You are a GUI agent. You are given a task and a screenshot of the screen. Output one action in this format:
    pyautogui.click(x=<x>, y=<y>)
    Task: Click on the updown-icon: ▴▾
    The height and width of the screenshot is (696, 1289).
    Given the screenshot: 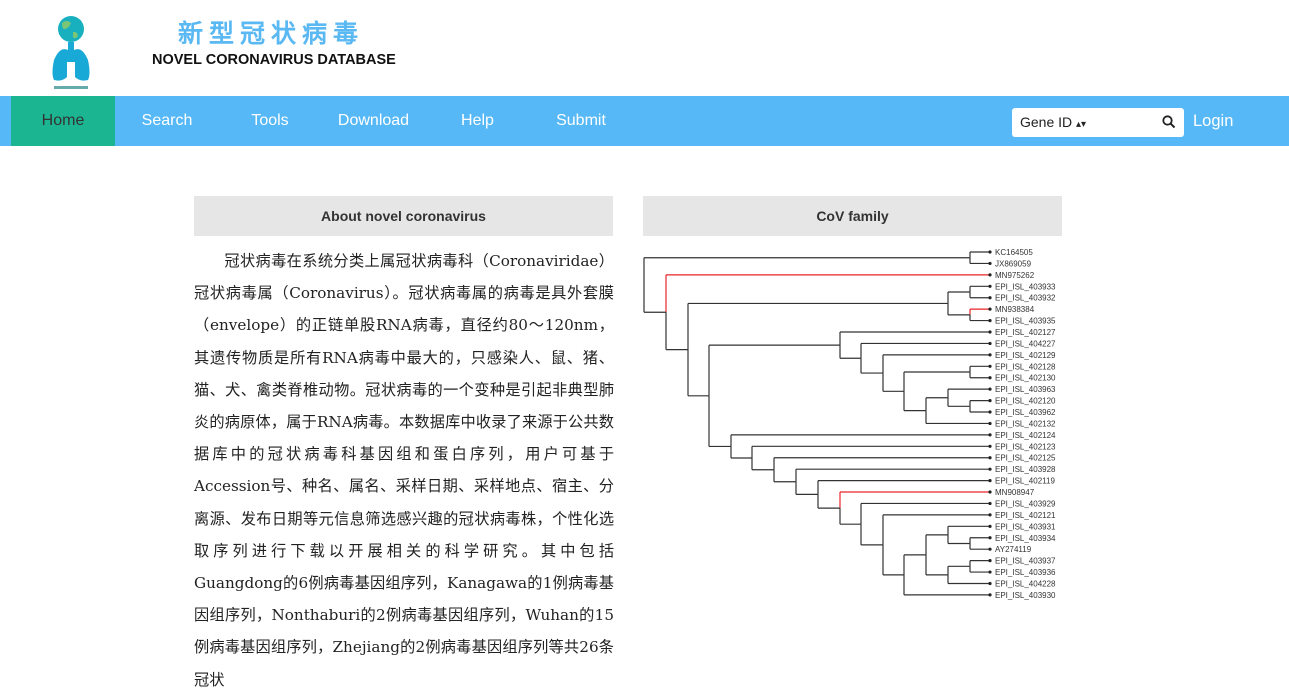 What is the action you would take?
    pyautogui.click(x=1081, y=124)
    